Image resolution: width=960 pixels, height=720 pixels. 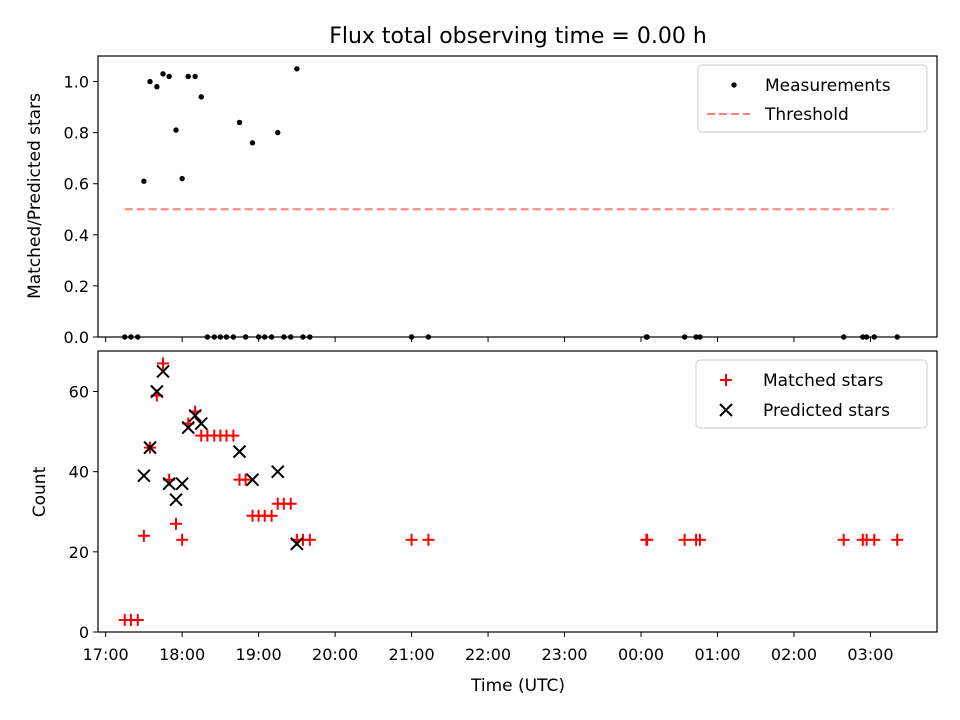 I want to click on x-tick-label: 21:00, so click(x=412, y=654).